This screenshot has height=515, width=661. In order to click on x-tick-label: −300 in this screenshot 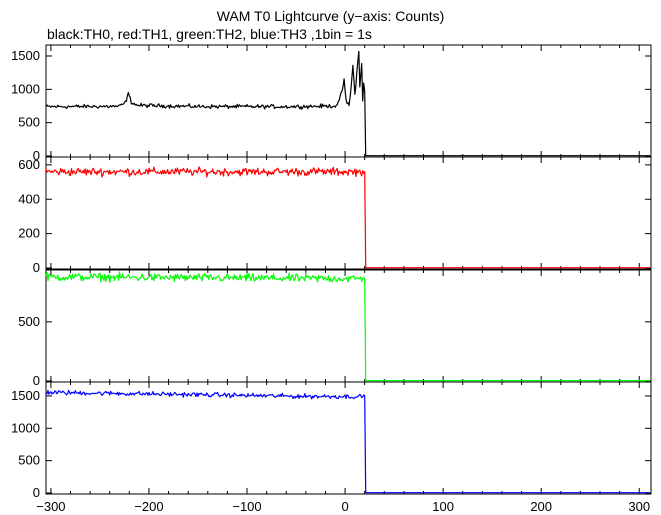, I will do `click(50, 506)`.